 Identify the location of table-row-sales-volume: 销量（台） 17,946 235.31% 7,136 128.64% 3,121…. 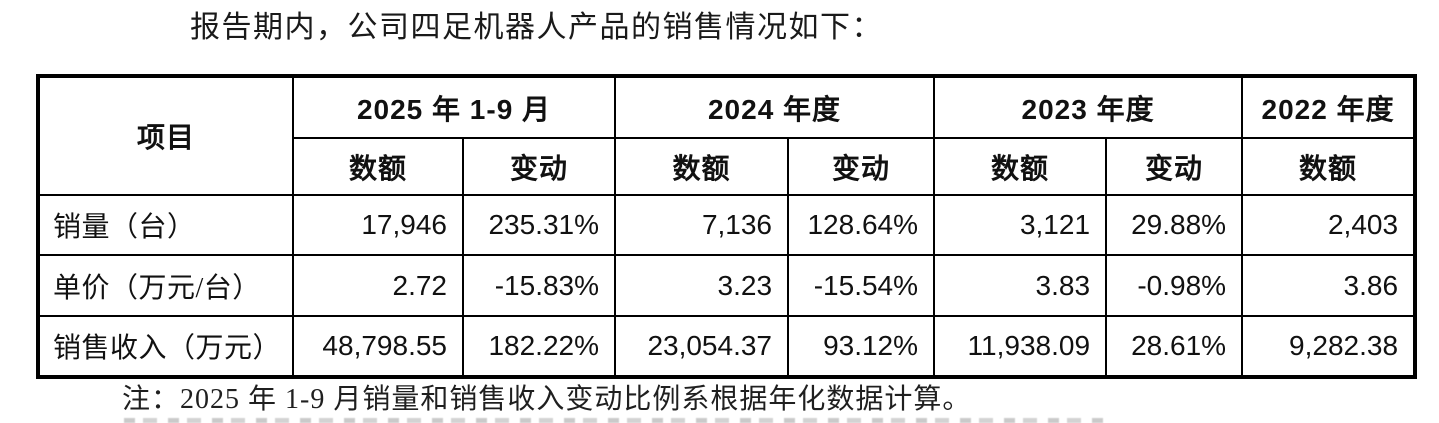
(727, 225).